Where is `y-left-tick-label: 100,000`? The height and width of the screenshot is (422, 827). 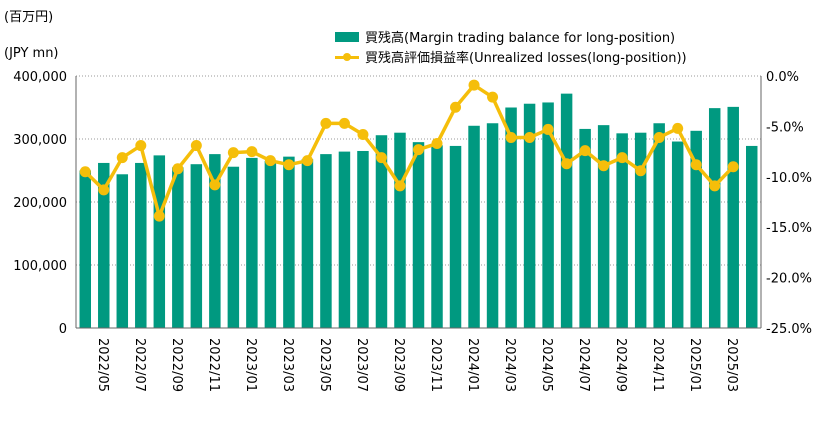 y-left-tick-label: 100,000 is located at coordinates (40, 266).